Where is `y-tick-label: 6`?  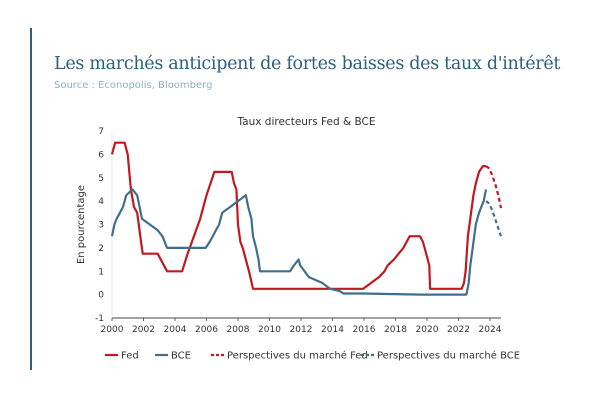 y-tick-label: 6 is located at coordinates (101, 155).